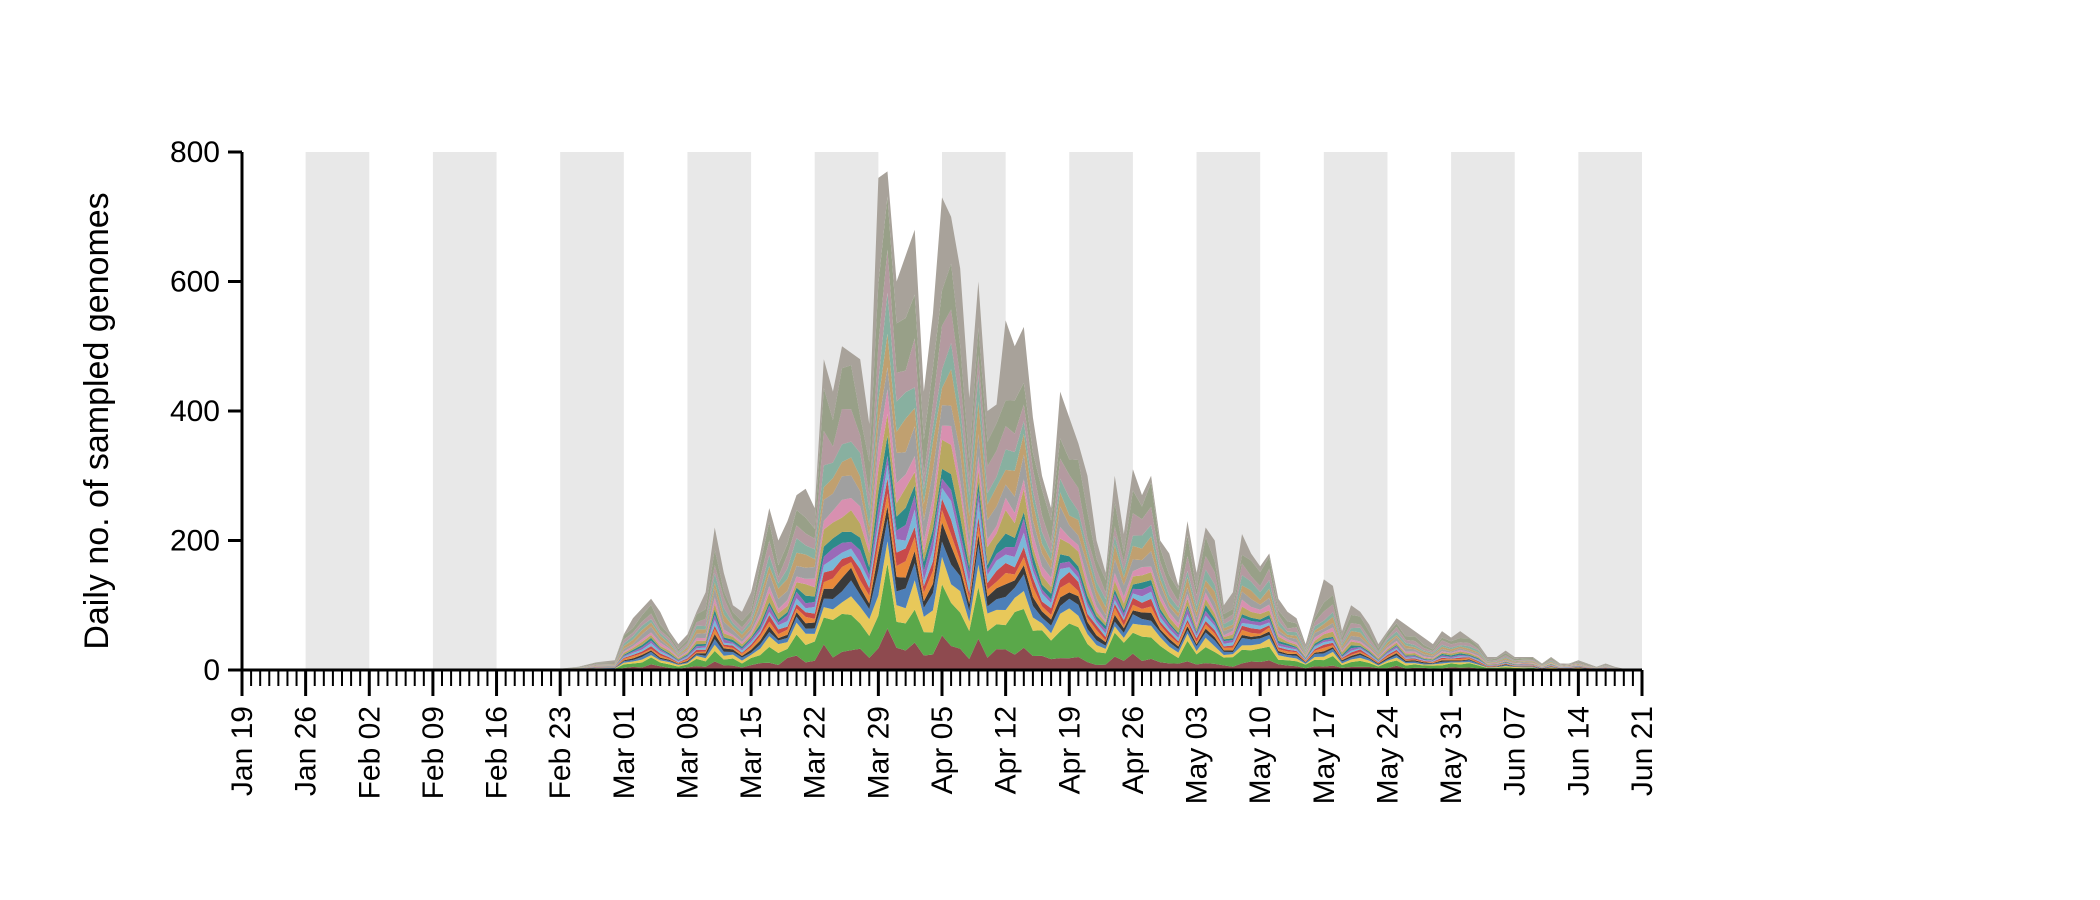 Image resolution: width=2100 pixels, height=900 pixels. Describe the element at coordinates (211, 670) in the screenshot. I see `y-tick-label: 0` at that location.